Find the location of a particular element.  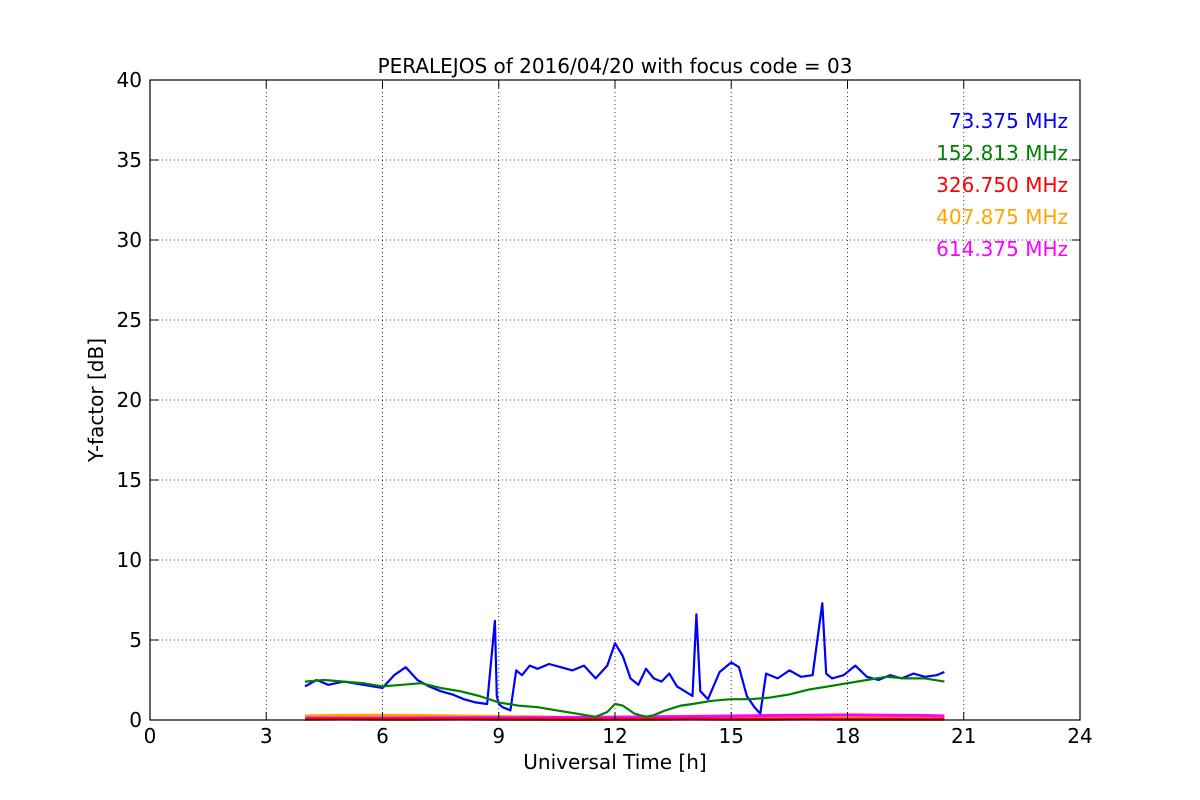

legend-entry-73-375-mhz: 73.375 MHz is located at coordinates (1008, 121).